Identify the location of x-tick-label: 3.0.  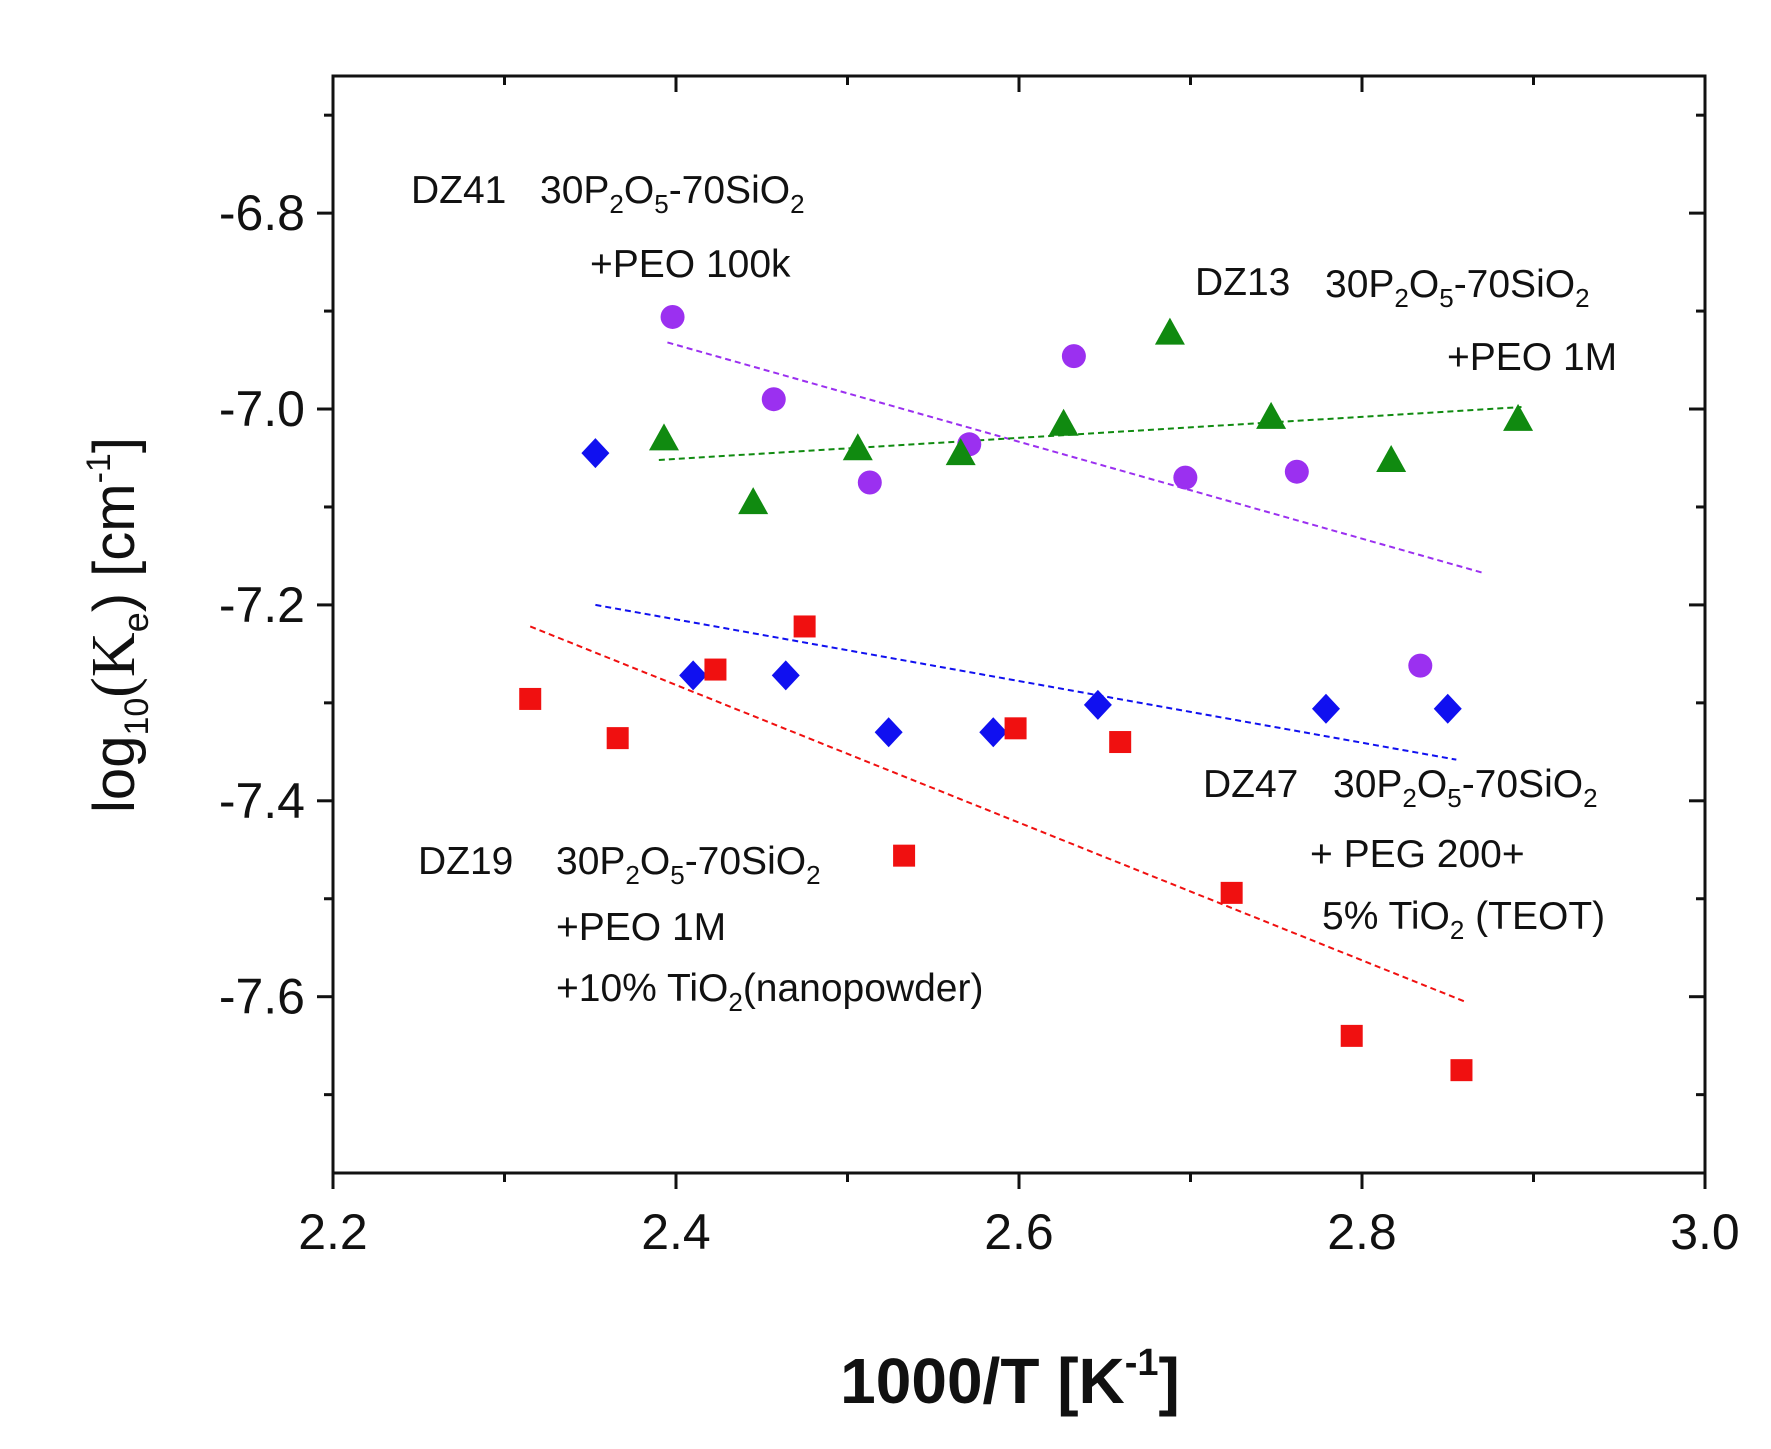
(1705, 1232).